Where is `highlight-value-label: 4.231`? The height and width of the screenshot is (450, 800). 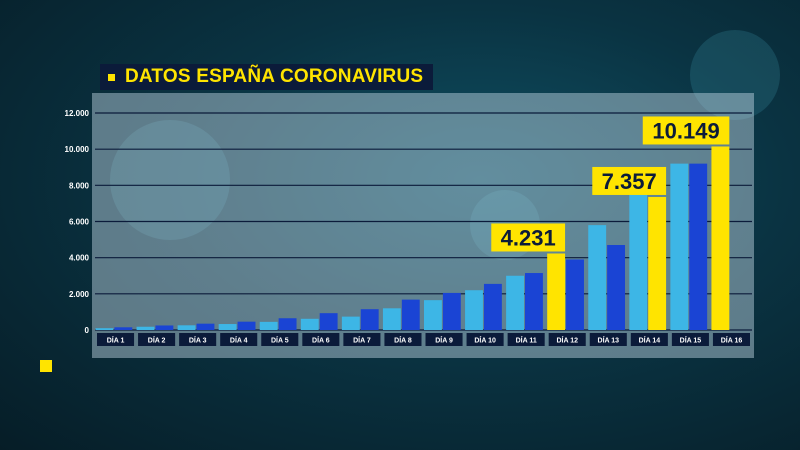
highlight-value-label: 4.231 is located at coordinates (528, 237).